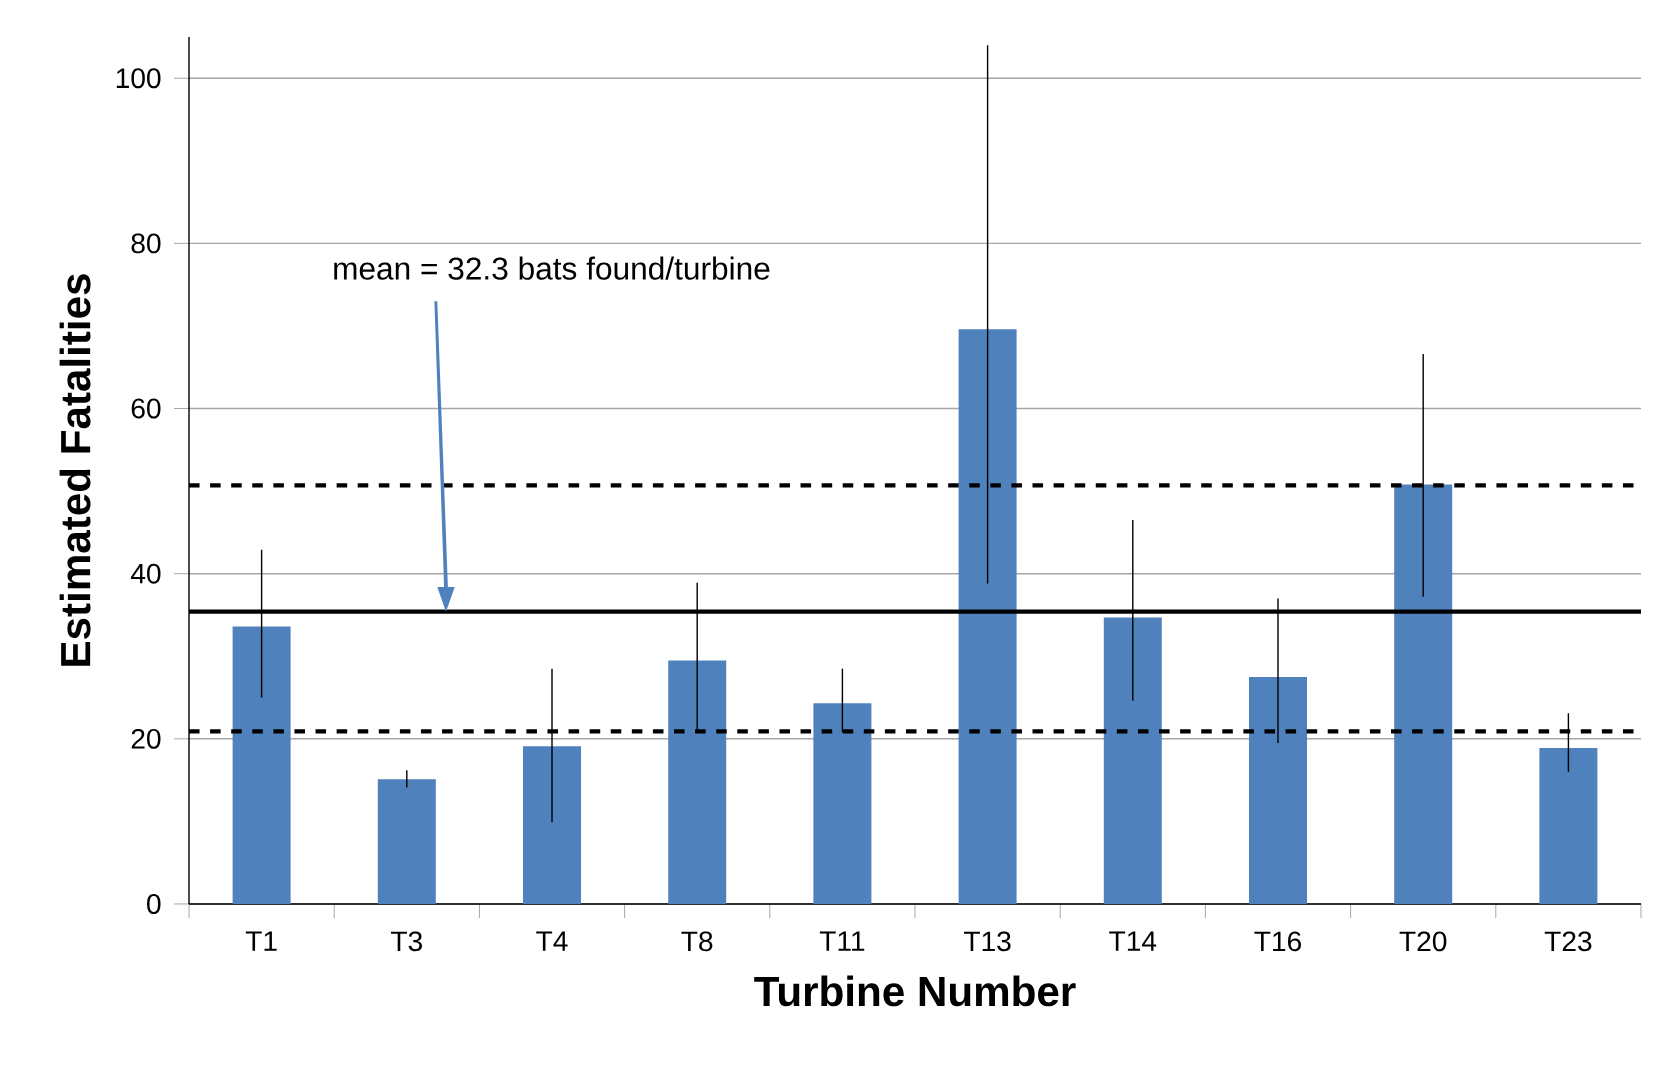 Image resolution: width=1665 pixels, height=1069 pixels. I want to click on y-tick-label: 100, so click(138, 78).